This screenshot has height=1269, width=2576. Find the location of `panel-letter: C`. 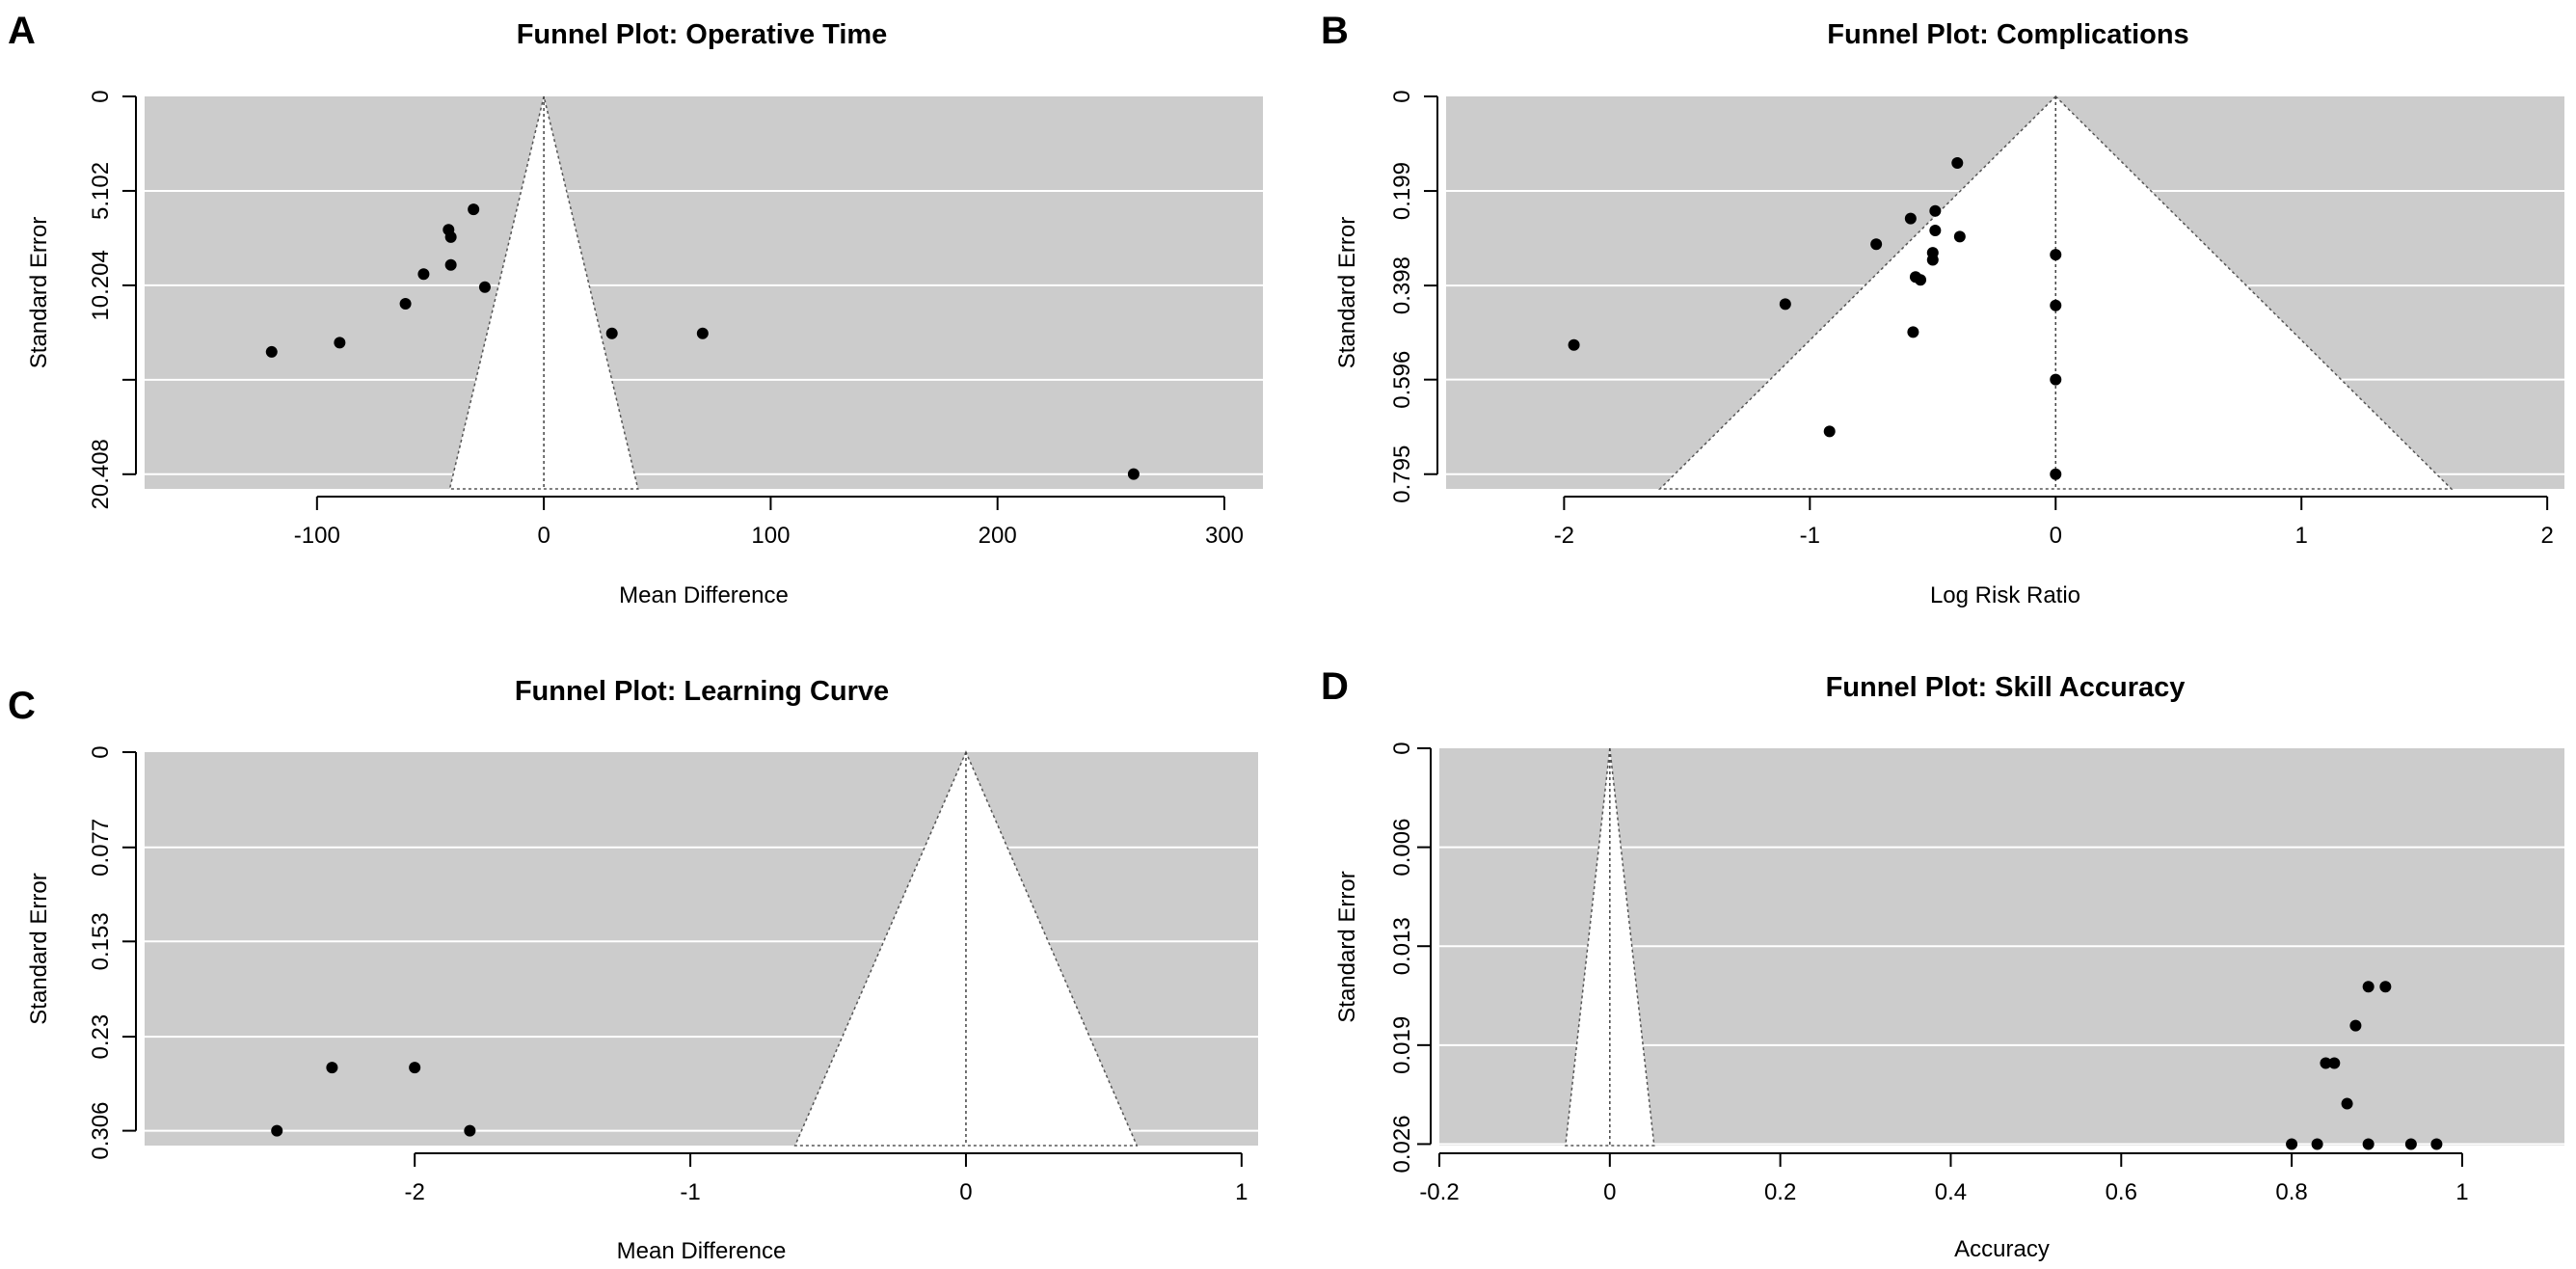

panel-letter: C is located at coordinates (22, 706).